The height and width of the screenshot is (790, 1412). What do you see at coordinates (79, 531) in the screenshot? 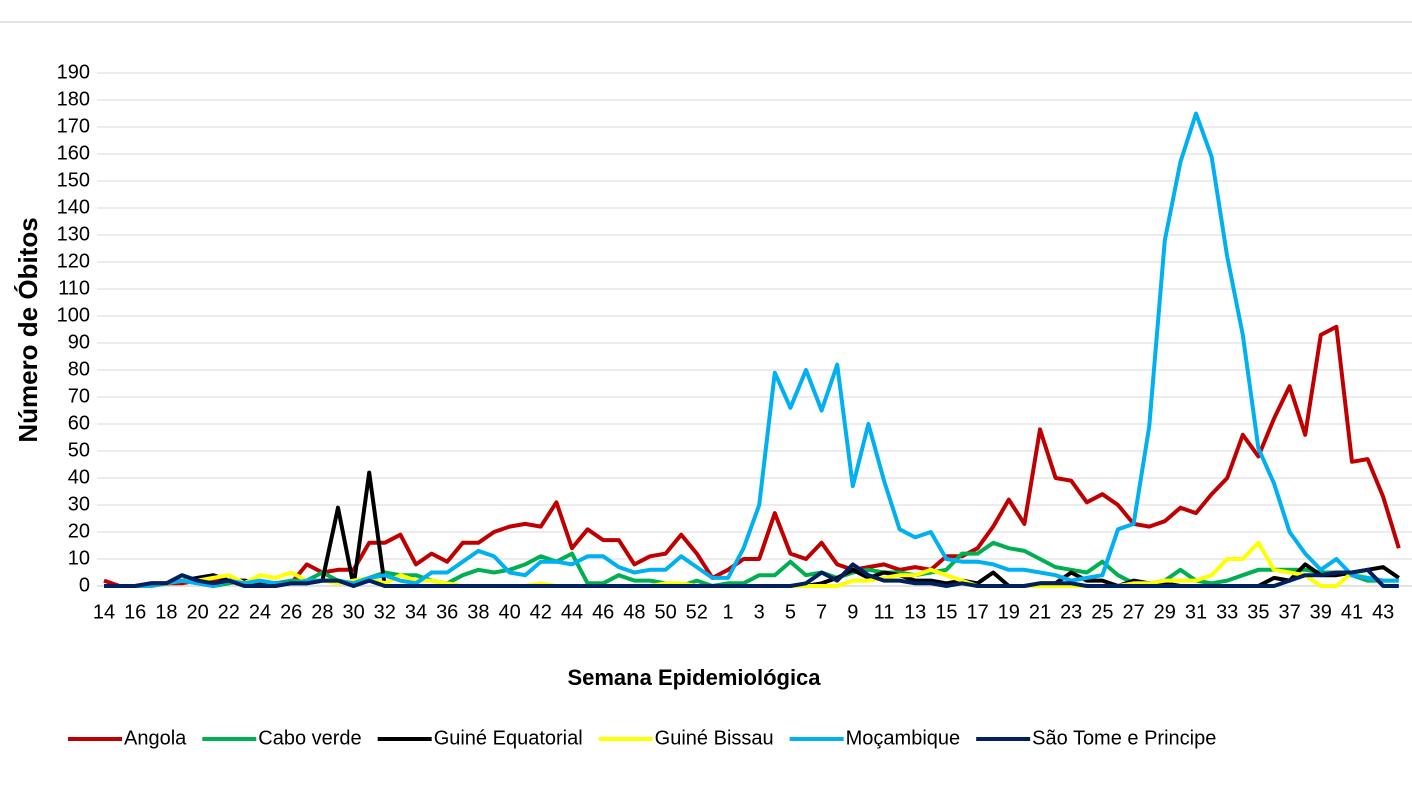
I see `y-tick-label: 20` at bounding box center [79, 531].